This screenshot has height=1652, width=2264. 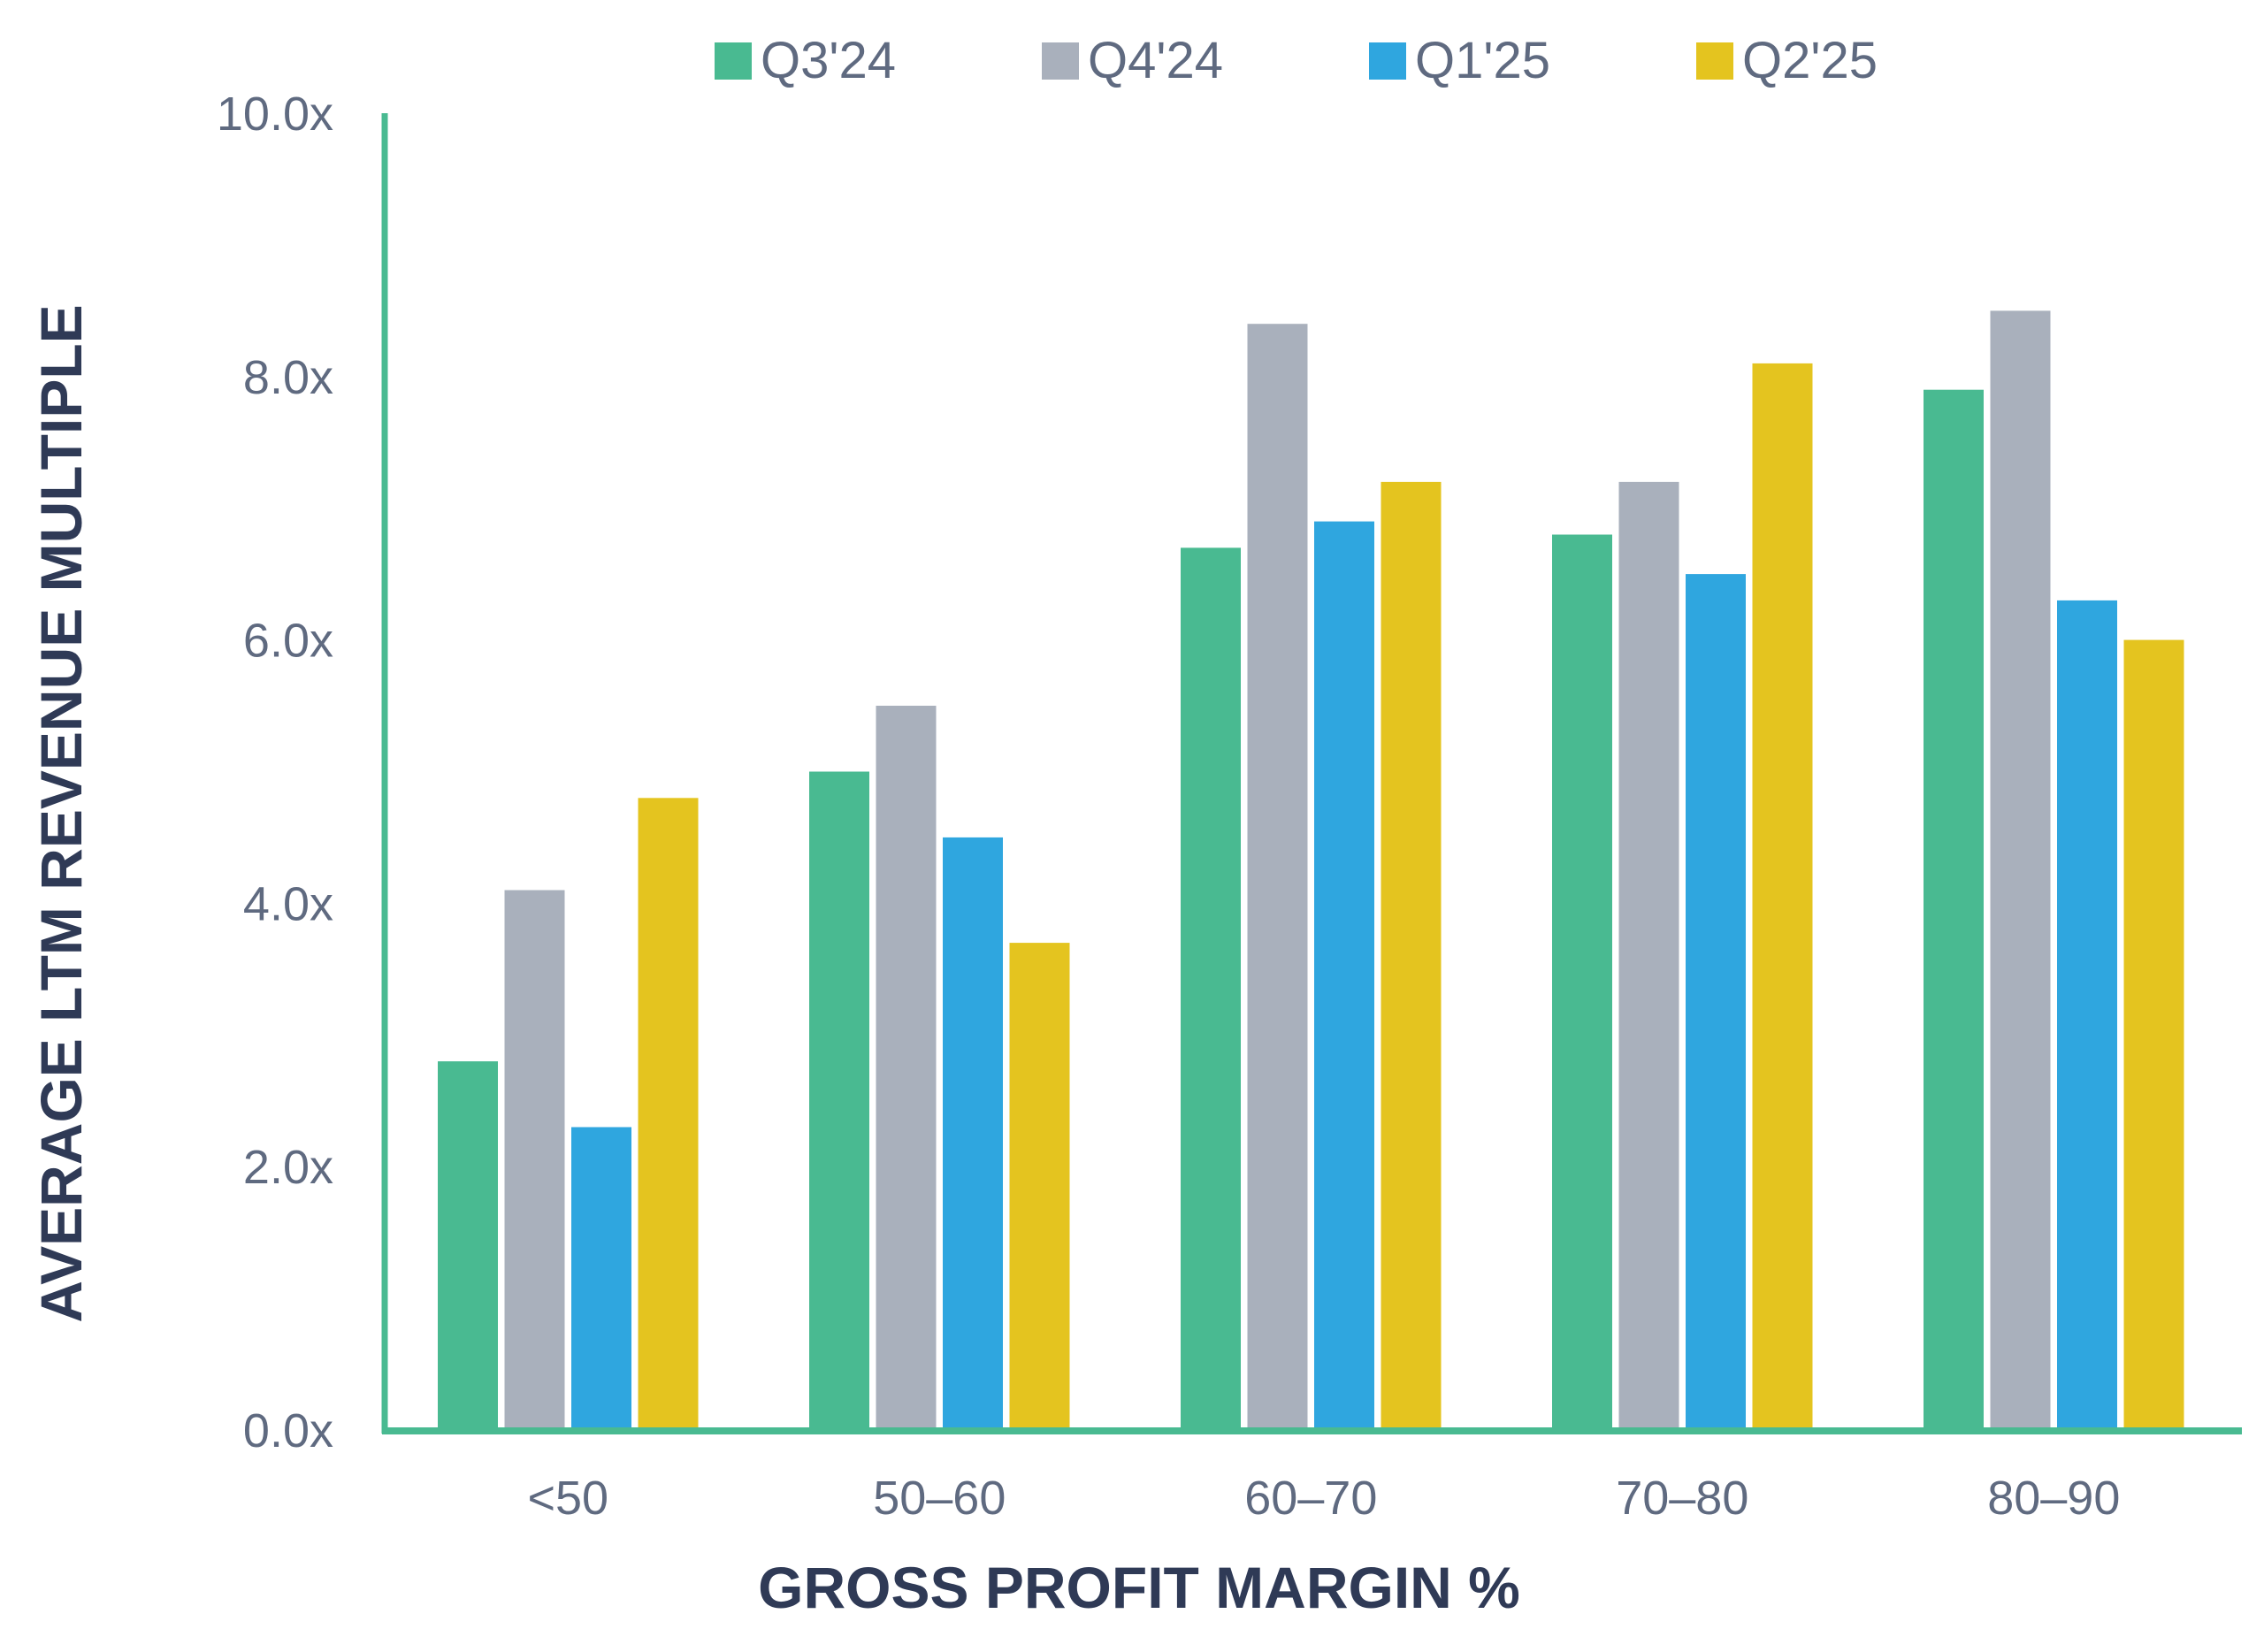 What do you see at coordinates (1483, 60) in the screenshot?
I see `legend-label-3: Q1'25` at bounding box center [1483, 60].